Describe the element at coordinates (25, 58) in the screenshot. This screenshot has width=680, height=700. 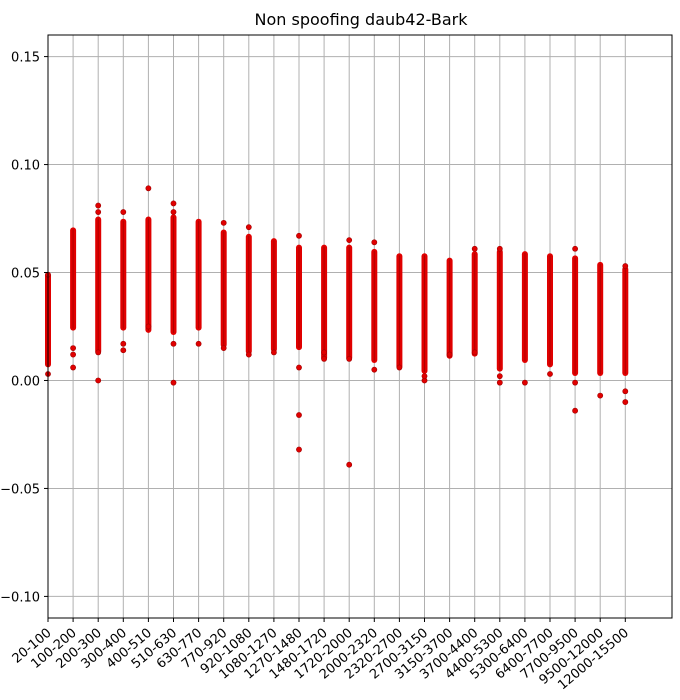
I see `y-tick-label: 0.15` at that location.